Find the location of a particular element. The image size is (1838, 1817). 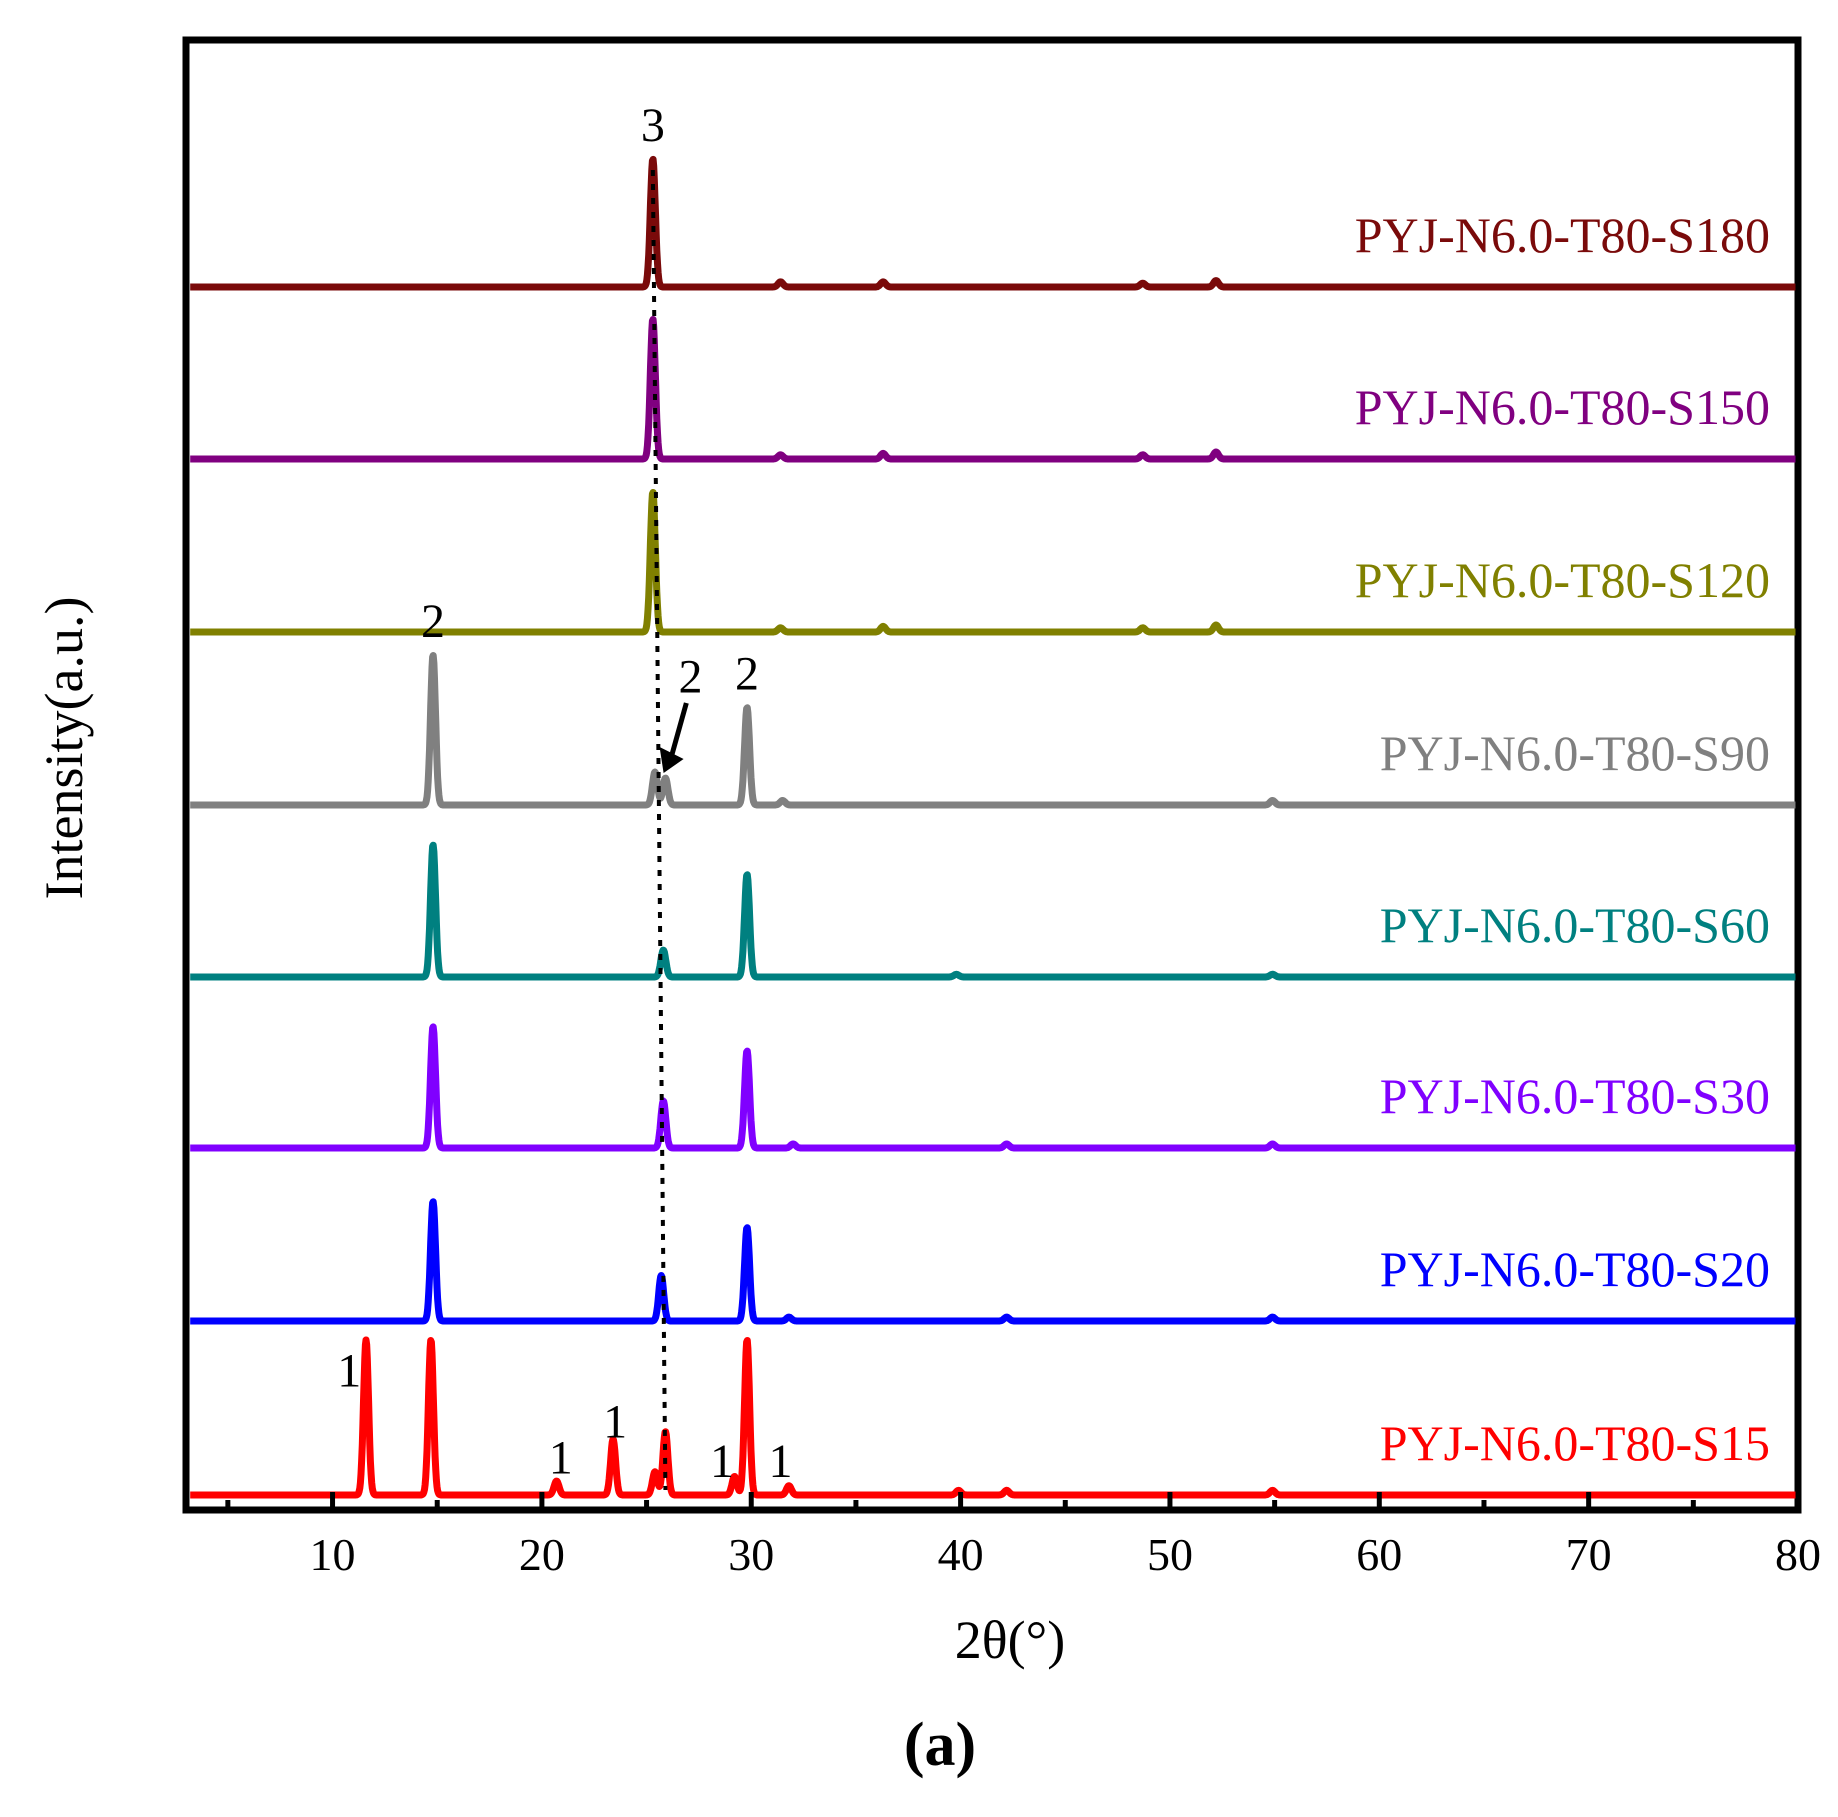

x-tick-label: 20 is located at coordinates (542, 1554).